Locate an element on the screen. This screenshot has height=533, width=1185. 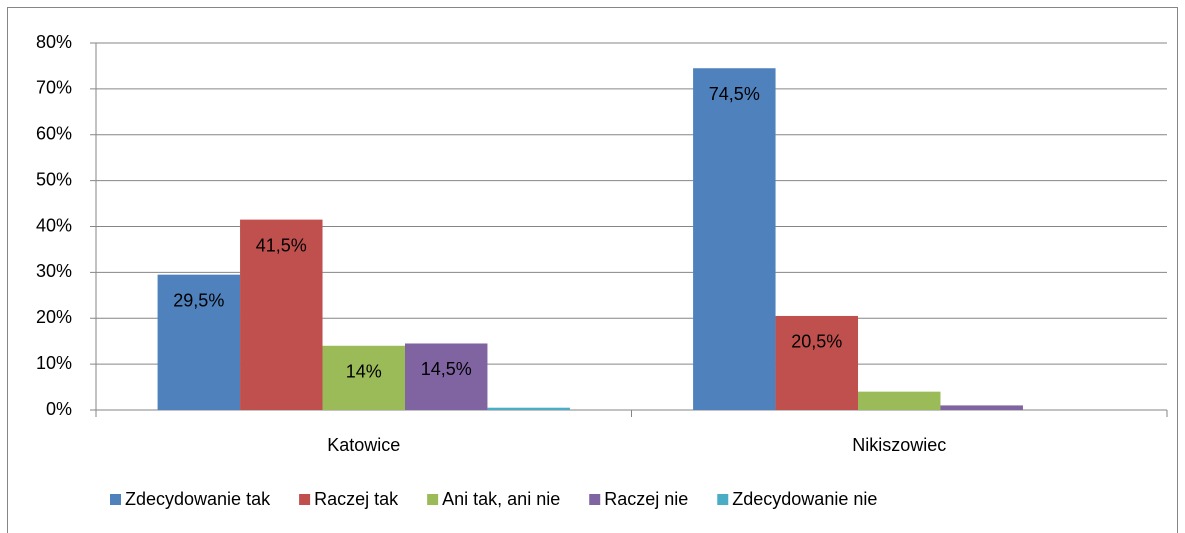
y-tick-label: 10% is located at coordinates (54, 363).